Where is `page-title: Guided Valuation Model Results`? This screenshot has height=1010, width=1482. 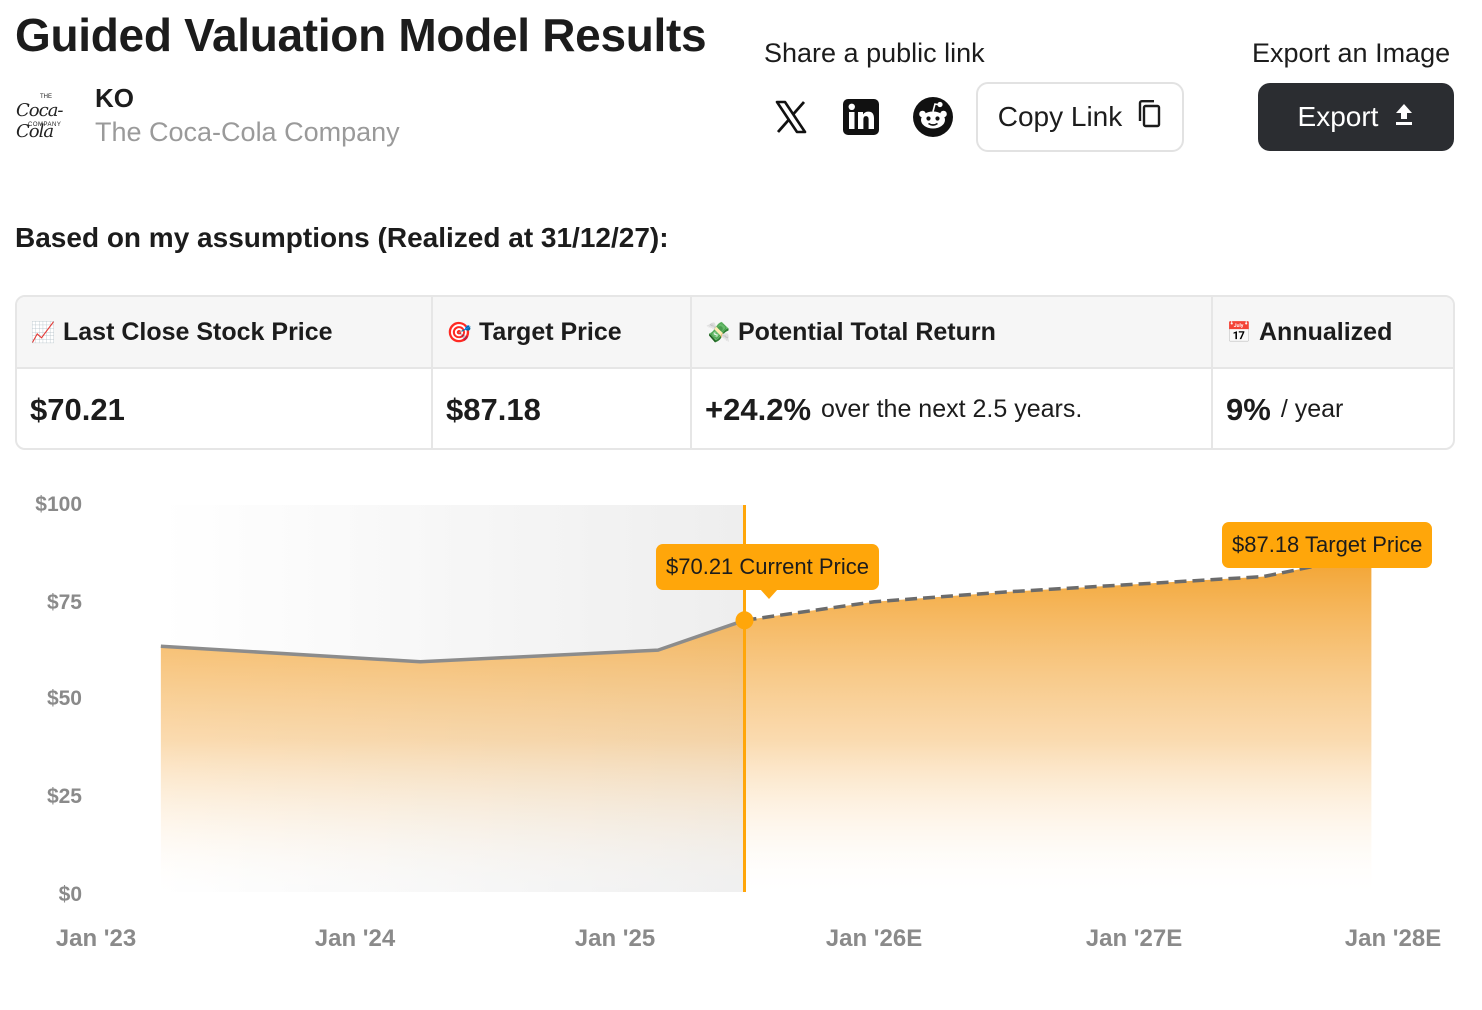 page-title: Guided Valuation Model Results is located at coordinates (361, 35).